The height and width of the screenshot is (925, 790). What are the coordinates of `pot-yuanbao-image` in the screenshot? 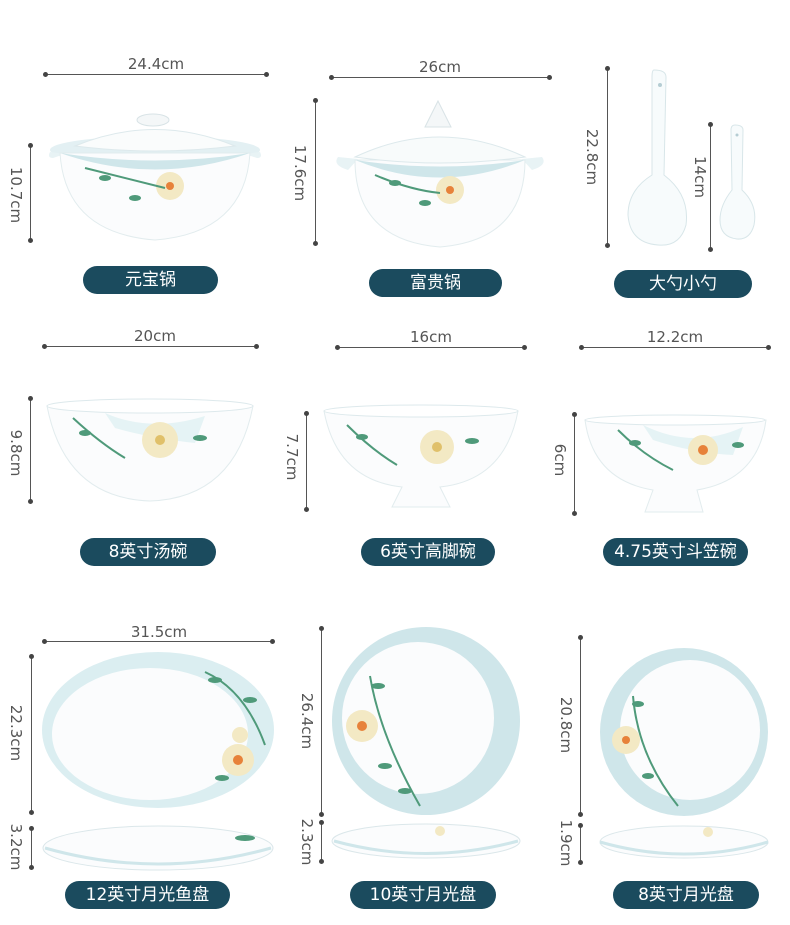 It's located at (155, 177).